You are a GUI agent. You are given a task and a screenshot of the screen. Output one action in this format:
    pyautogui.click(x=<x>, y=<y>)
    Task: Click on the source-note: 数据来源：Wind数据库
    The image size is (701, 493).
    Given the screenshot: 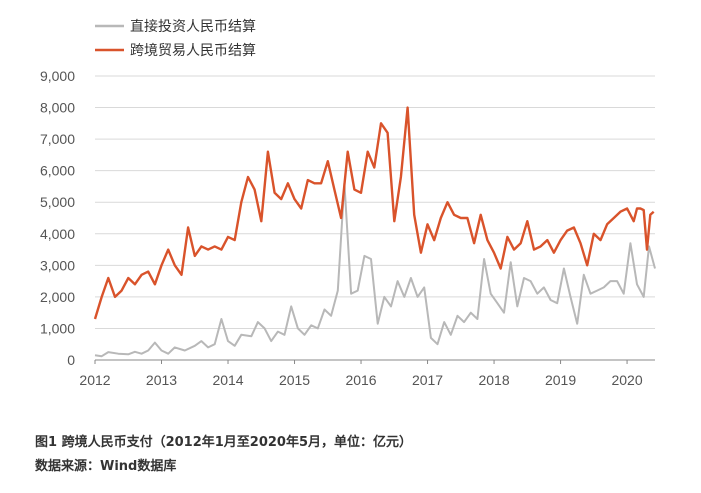 What is the action you would take?
    pyautogui.click(x=106, y=466)
    